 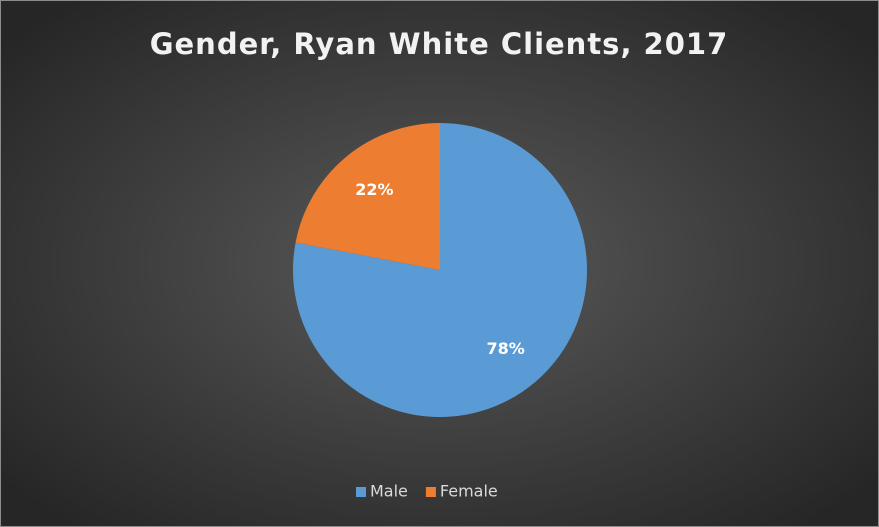 I want to click on pie-slice, so click(x=367, y=196).